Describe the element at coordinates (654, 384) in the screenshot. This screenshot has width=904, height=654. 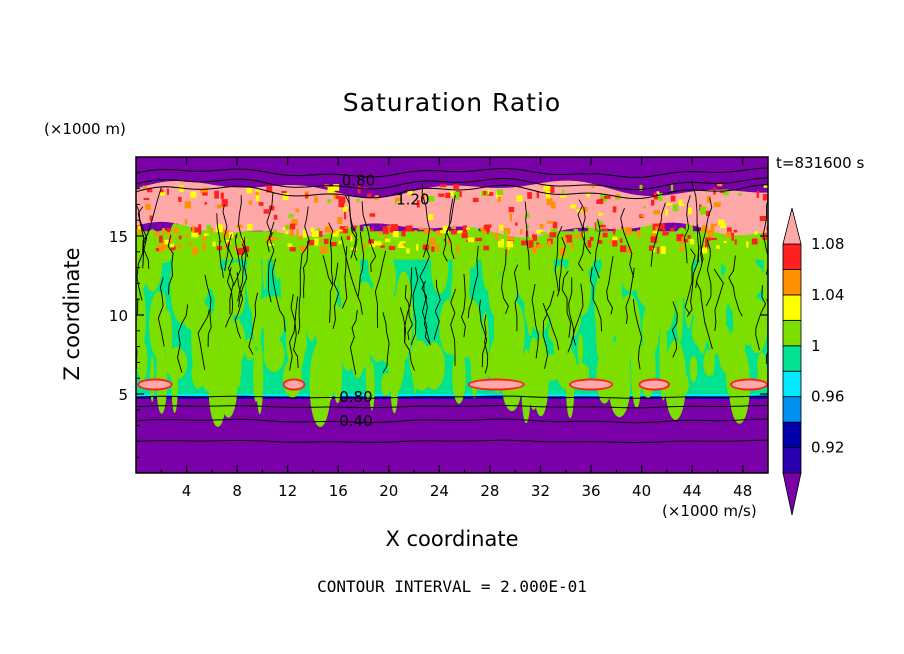
I see `base-supersat-blob` at that location.